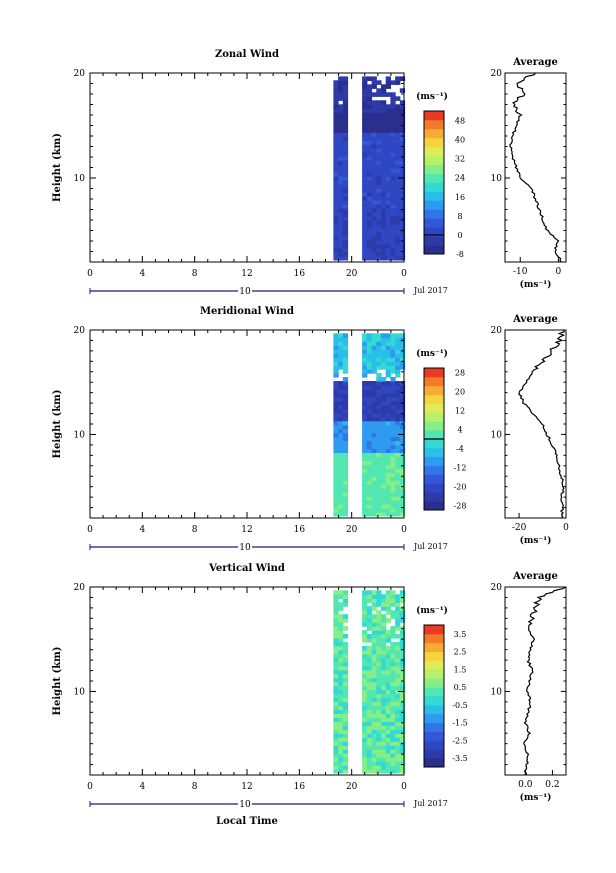  Describe the element at coordinates (460, 634) in the screenshot. I see `colorbar-tick-label: 3.5` at that location.